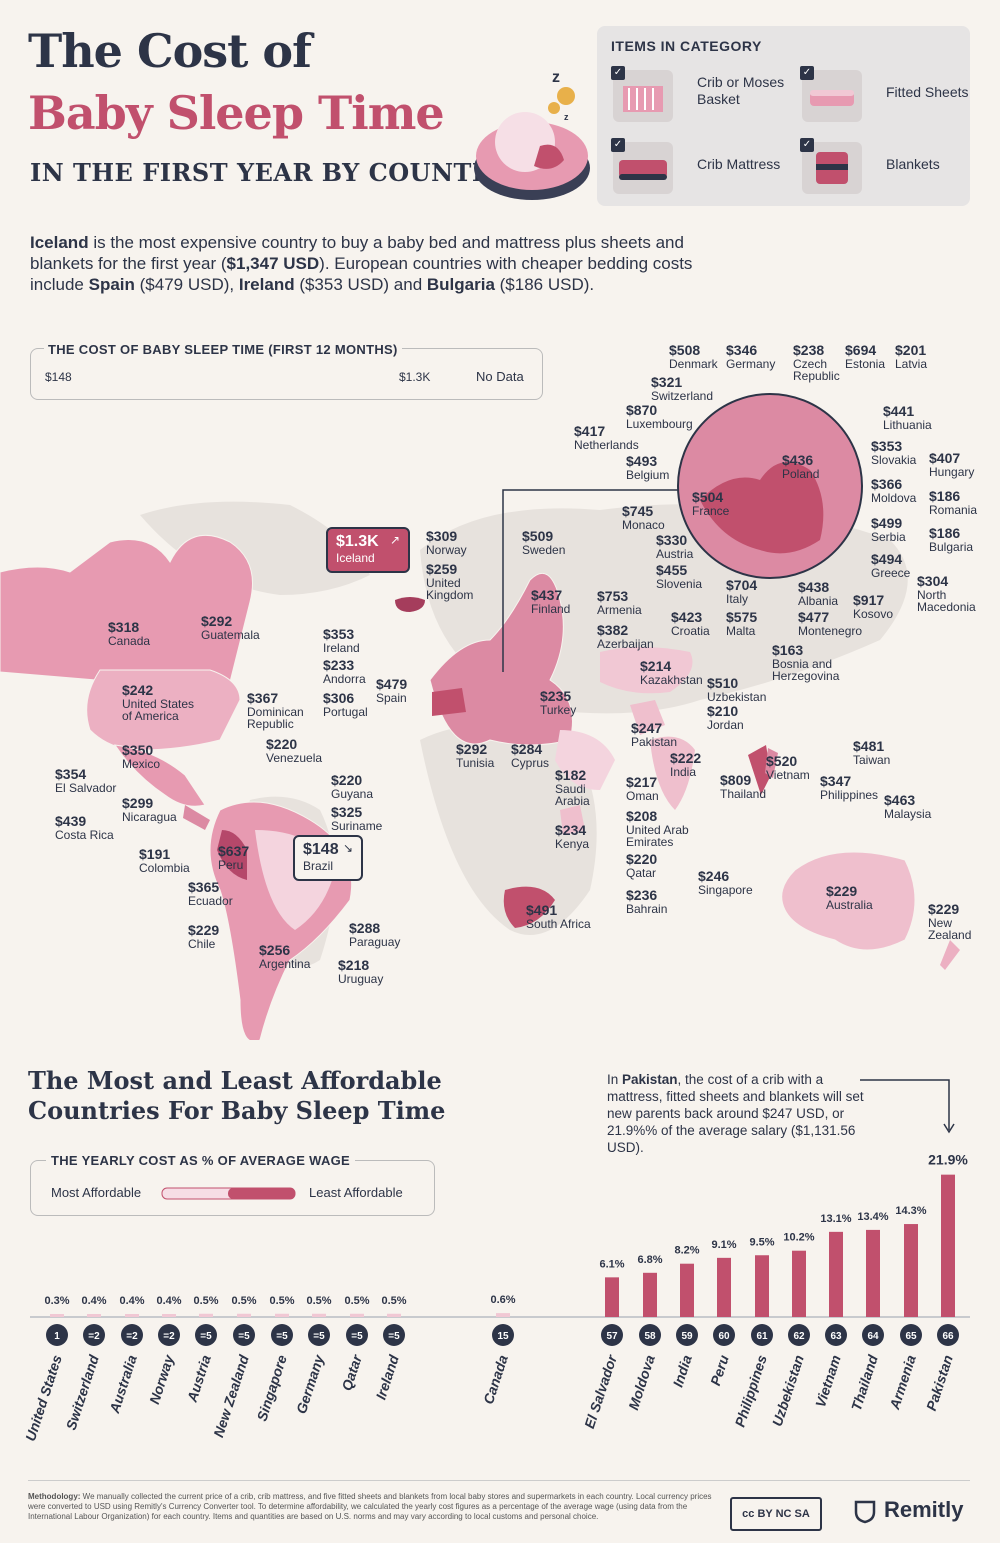 The image size is (1000, 1543). Describe the element at coordinates (96, 1192) in the screenshot. I see `legend-low-label: Most Affordable` at that location.